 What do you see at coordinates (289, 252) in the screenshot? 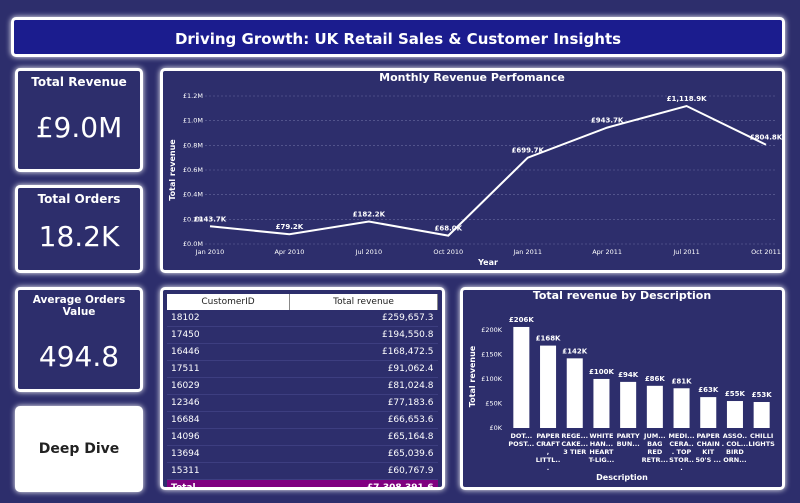
I see `x-tick-label: Apr 2010` at bounding box center [289, 252].